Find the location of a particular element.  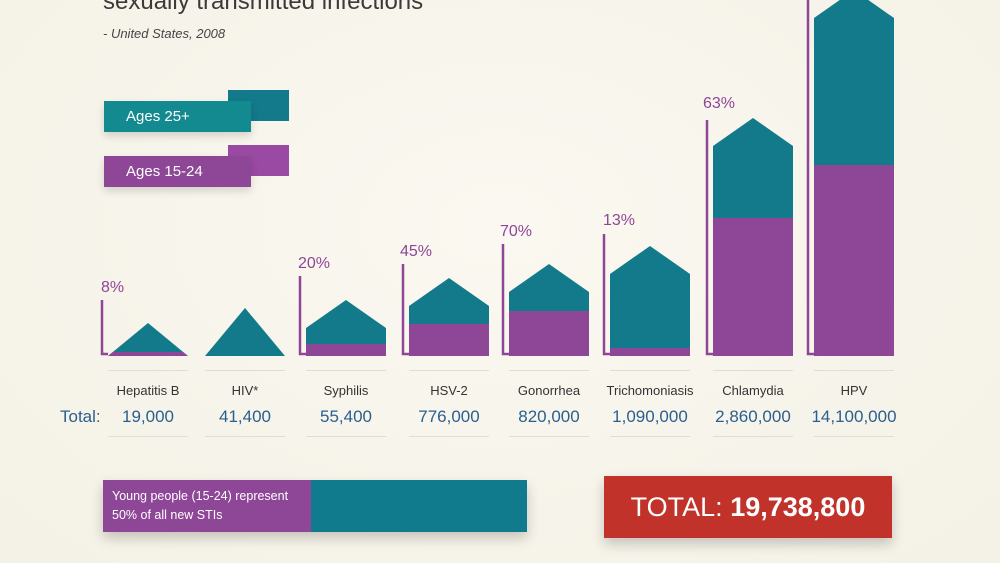

chart-title: sexually transmitted infections is located at coordinates (263, 7).